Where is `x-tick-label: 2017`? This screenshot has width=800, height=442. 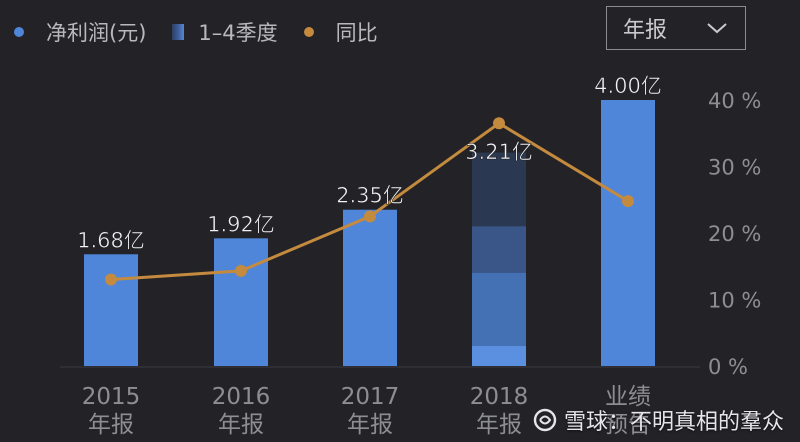 x-tick-label: 2017 is located at coordinates (370, 397).